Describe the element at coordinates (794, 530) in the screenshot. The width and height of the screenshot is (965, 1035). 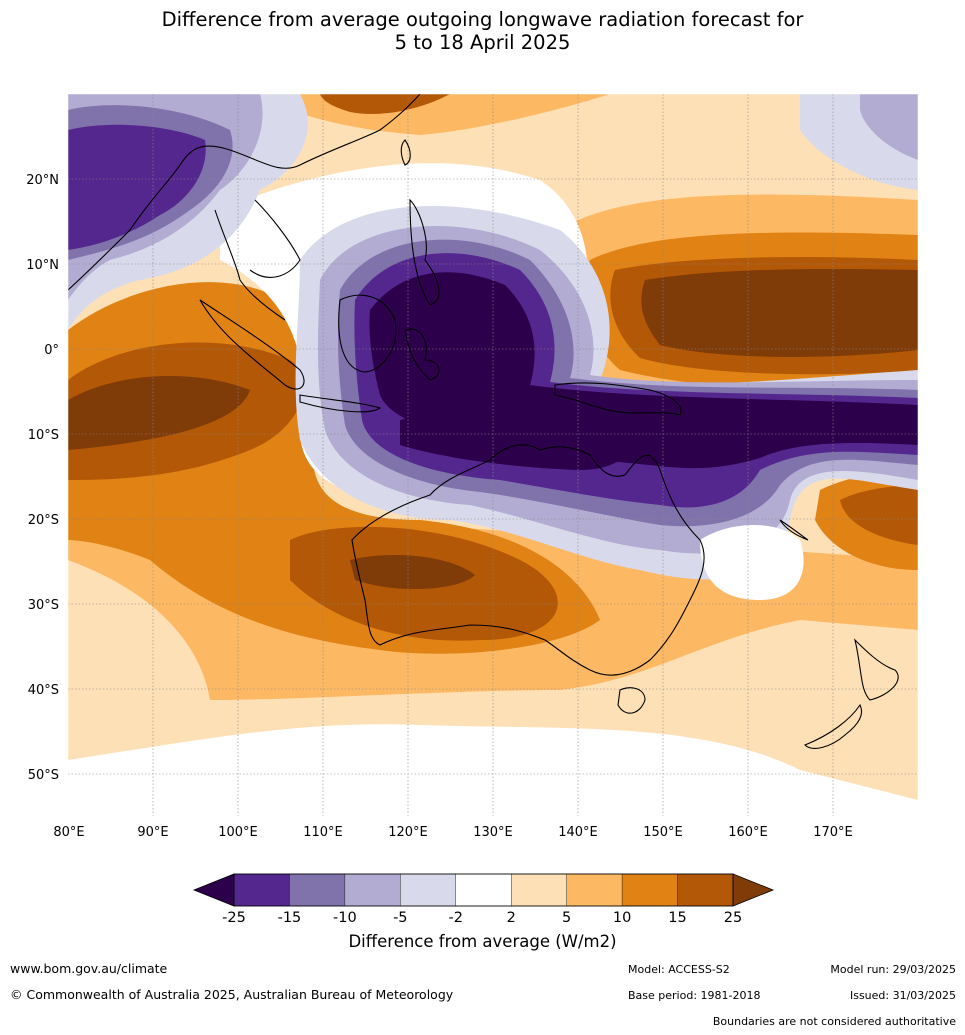
I see `new-caledonia-coastline` at that location.